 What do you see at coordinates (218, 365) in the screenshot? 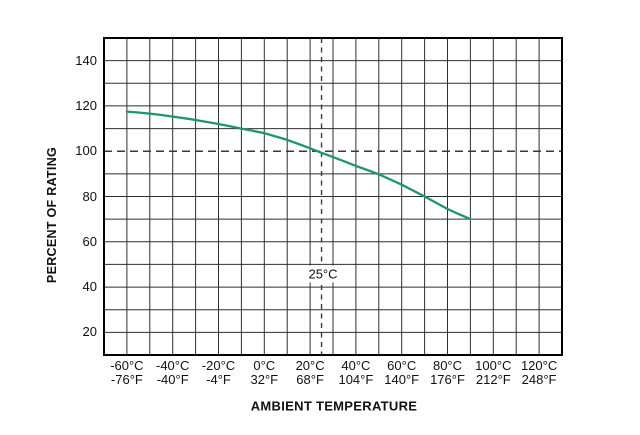
I see `x-tick-celsius: -20°C` at bounding box center [218, 365].